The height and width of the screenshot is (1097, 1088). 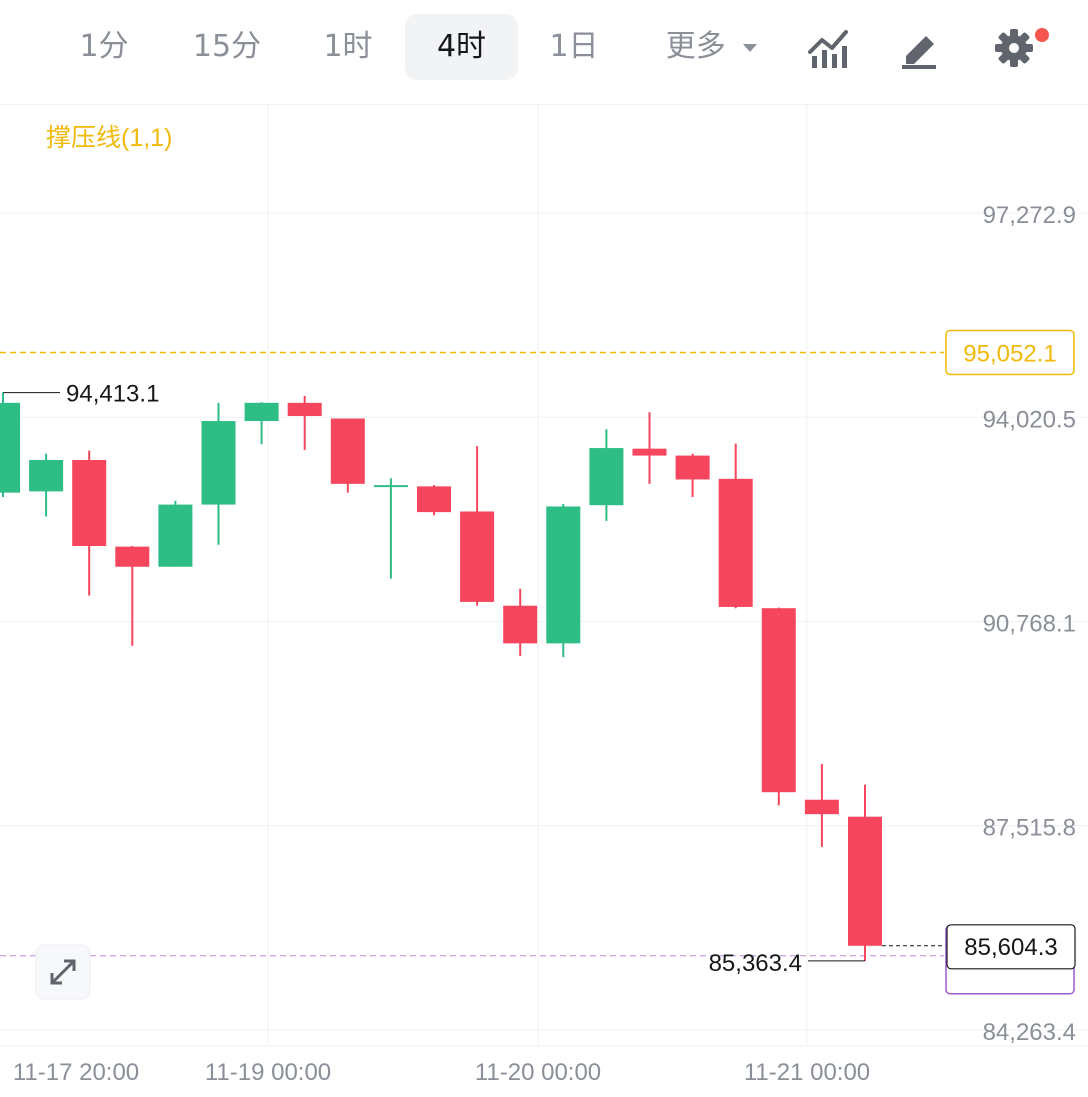 I want to click on y-tick-label: 94,020.5, so click(x=1029, y=419).